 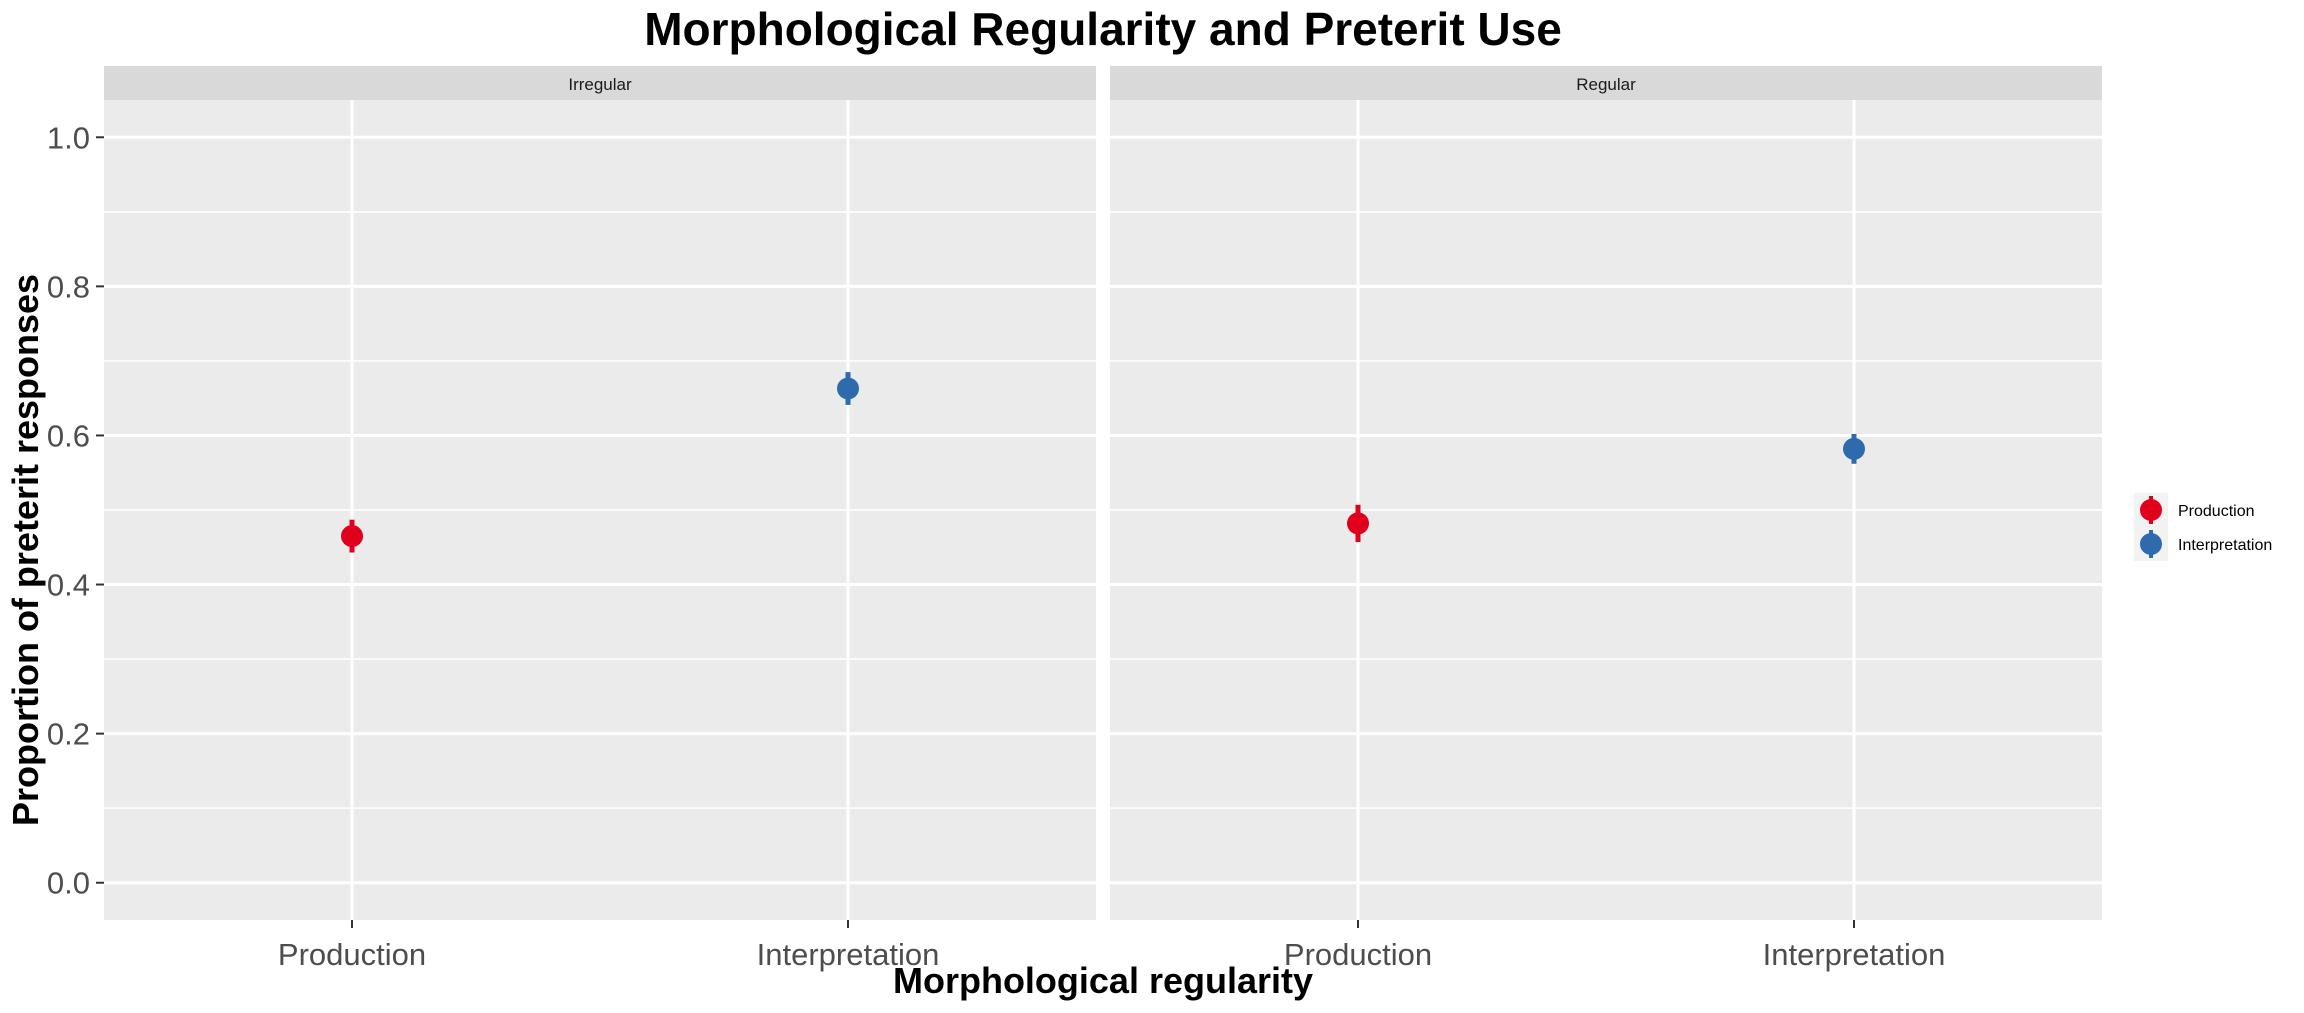 What do you see at coordinates (68, 734) in the screenshot?
I see `y-tick-label: 0.2` at bounding box center [68, 734].